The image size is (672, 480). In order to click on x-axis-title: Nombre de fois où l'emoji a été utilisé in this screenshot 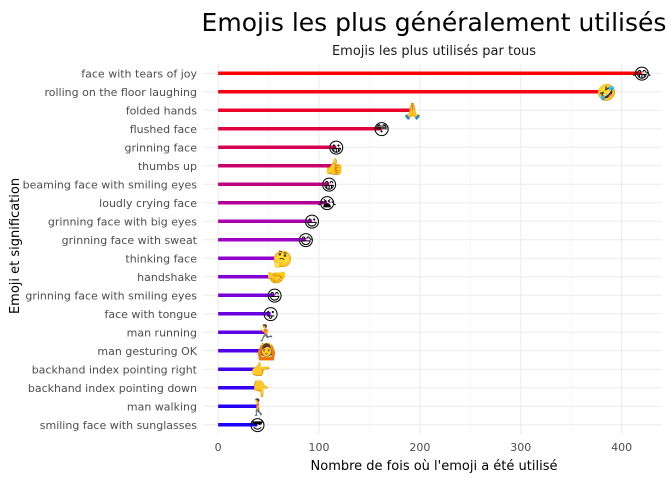, I will do `click(434, 466)`.